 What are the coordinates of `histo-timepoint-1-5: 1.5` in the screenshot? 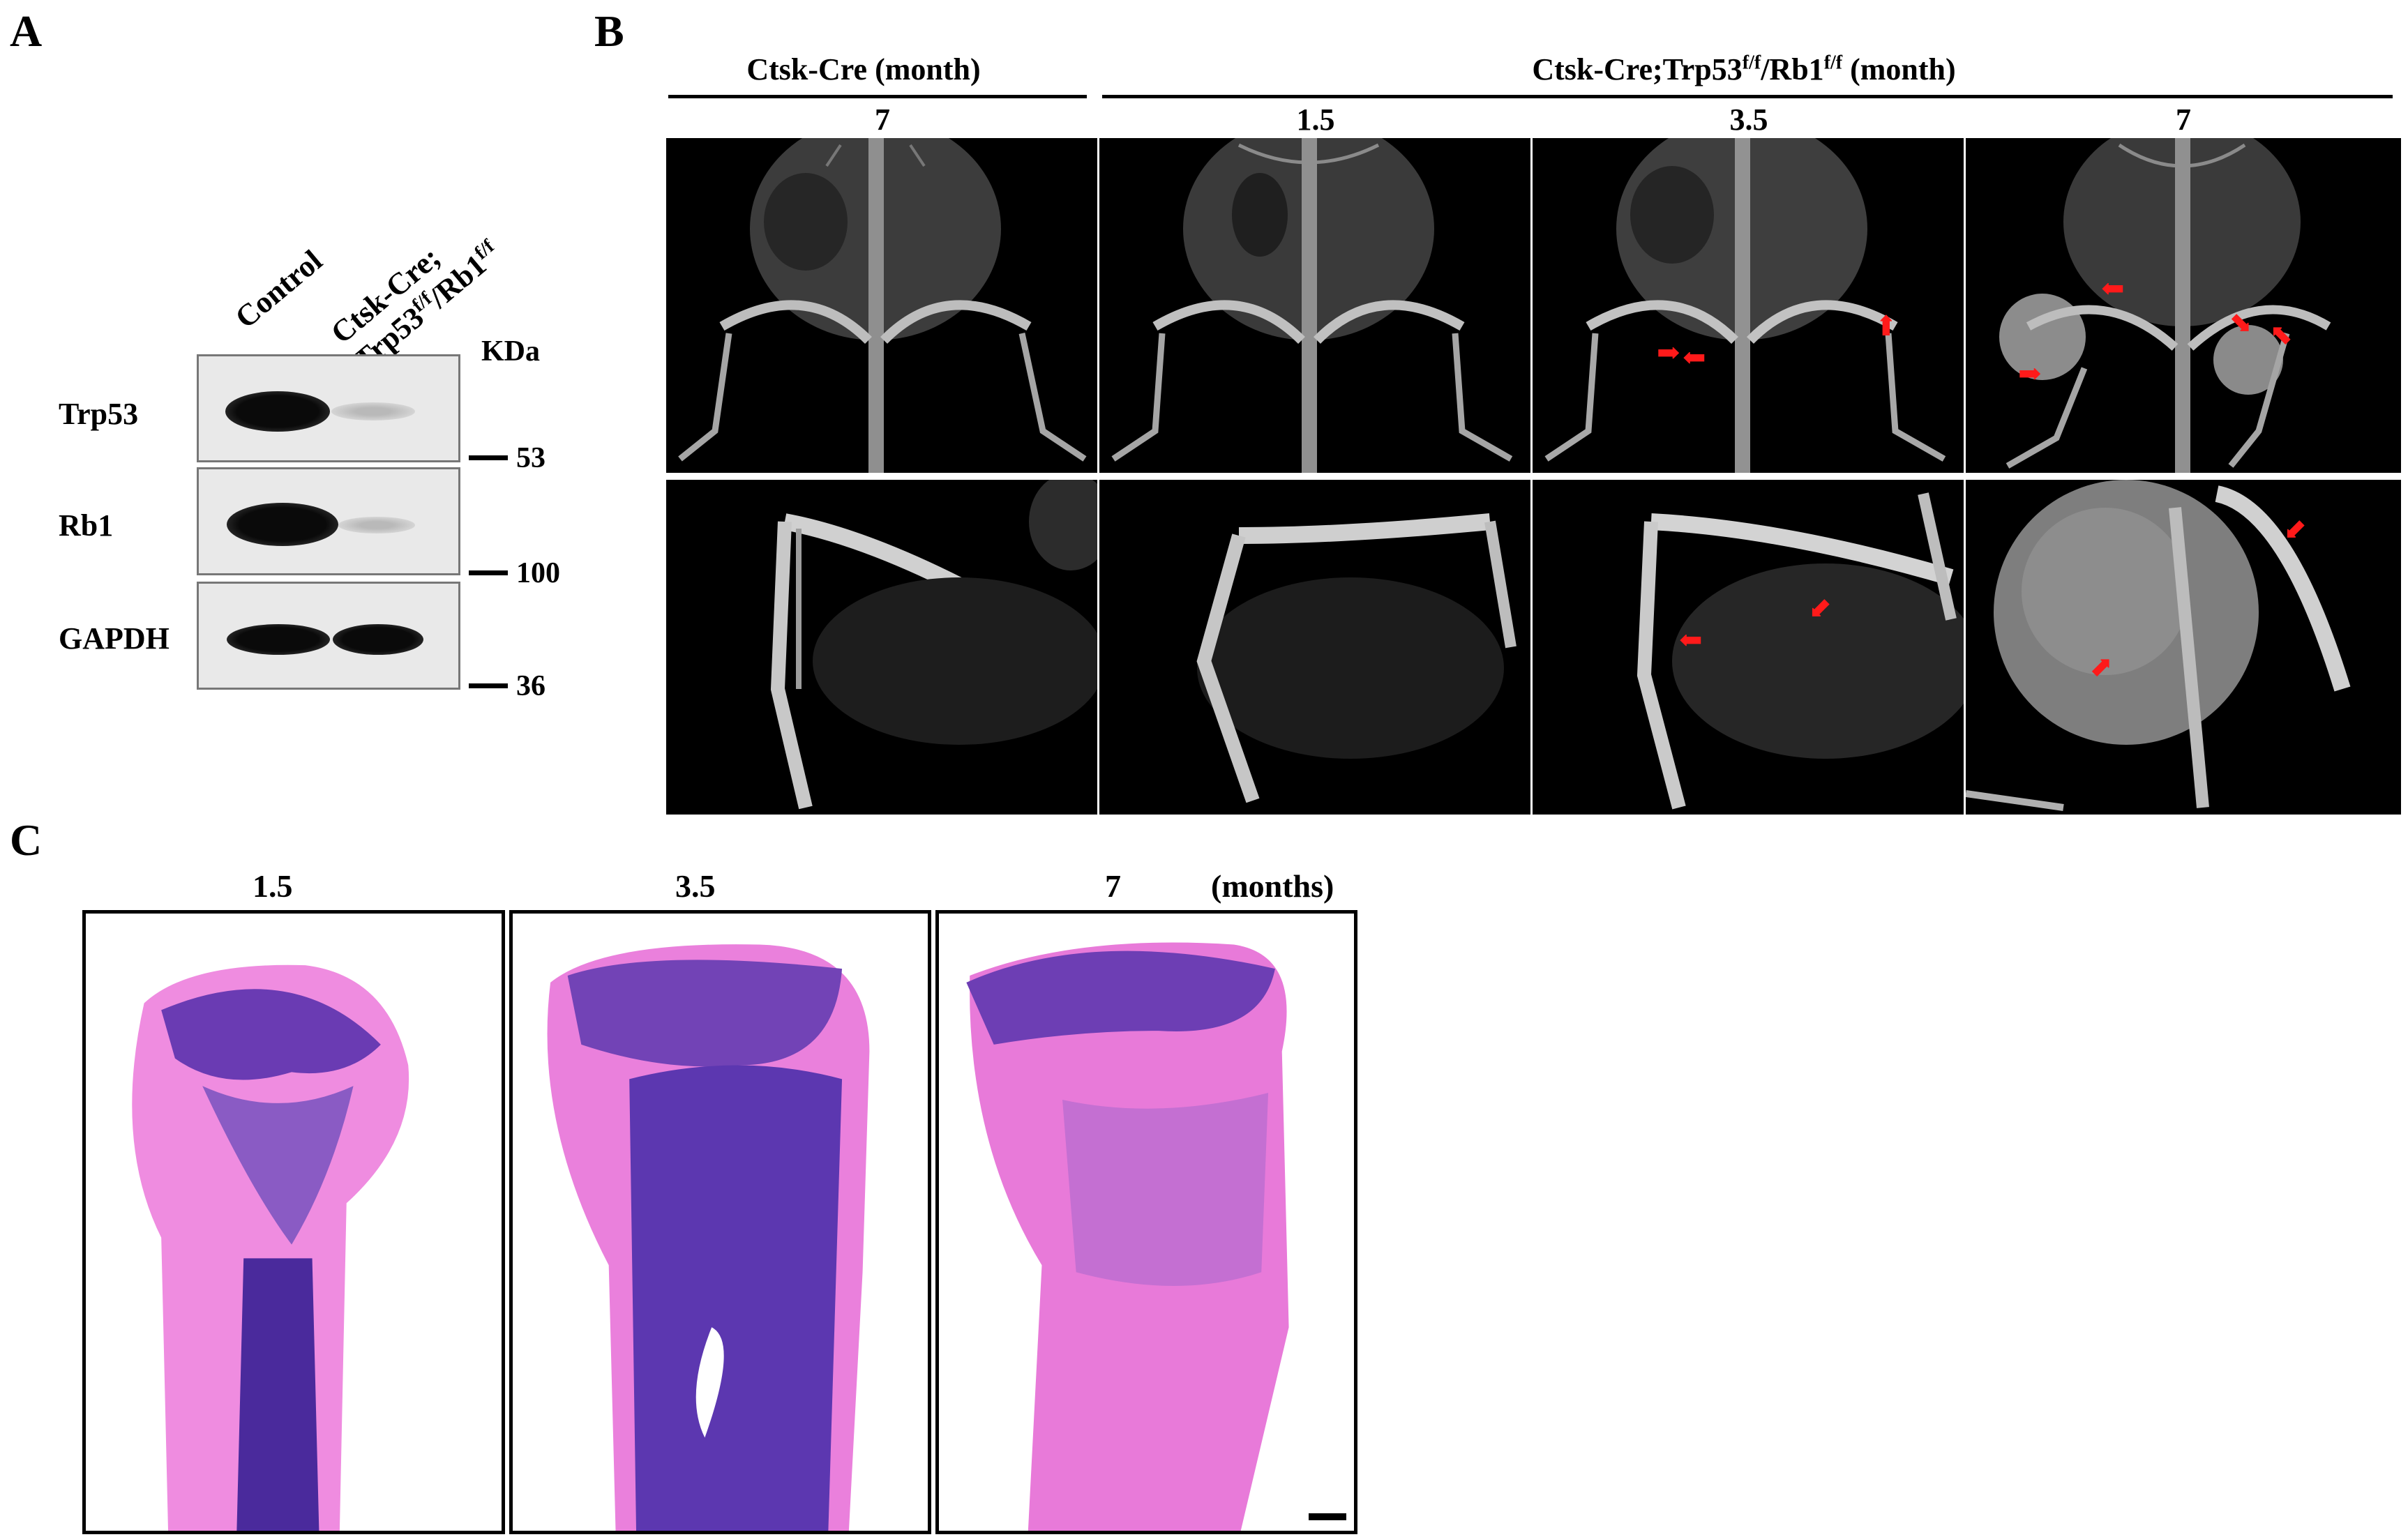 It's located at (273, 886).